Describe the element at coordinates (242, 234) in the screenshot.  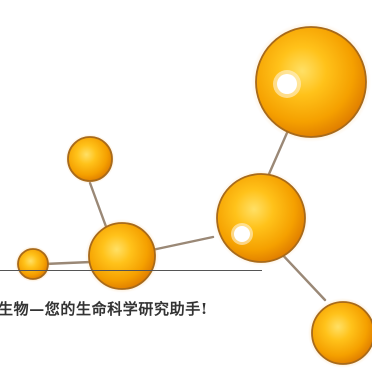
I see `highlight-medium` at that location.